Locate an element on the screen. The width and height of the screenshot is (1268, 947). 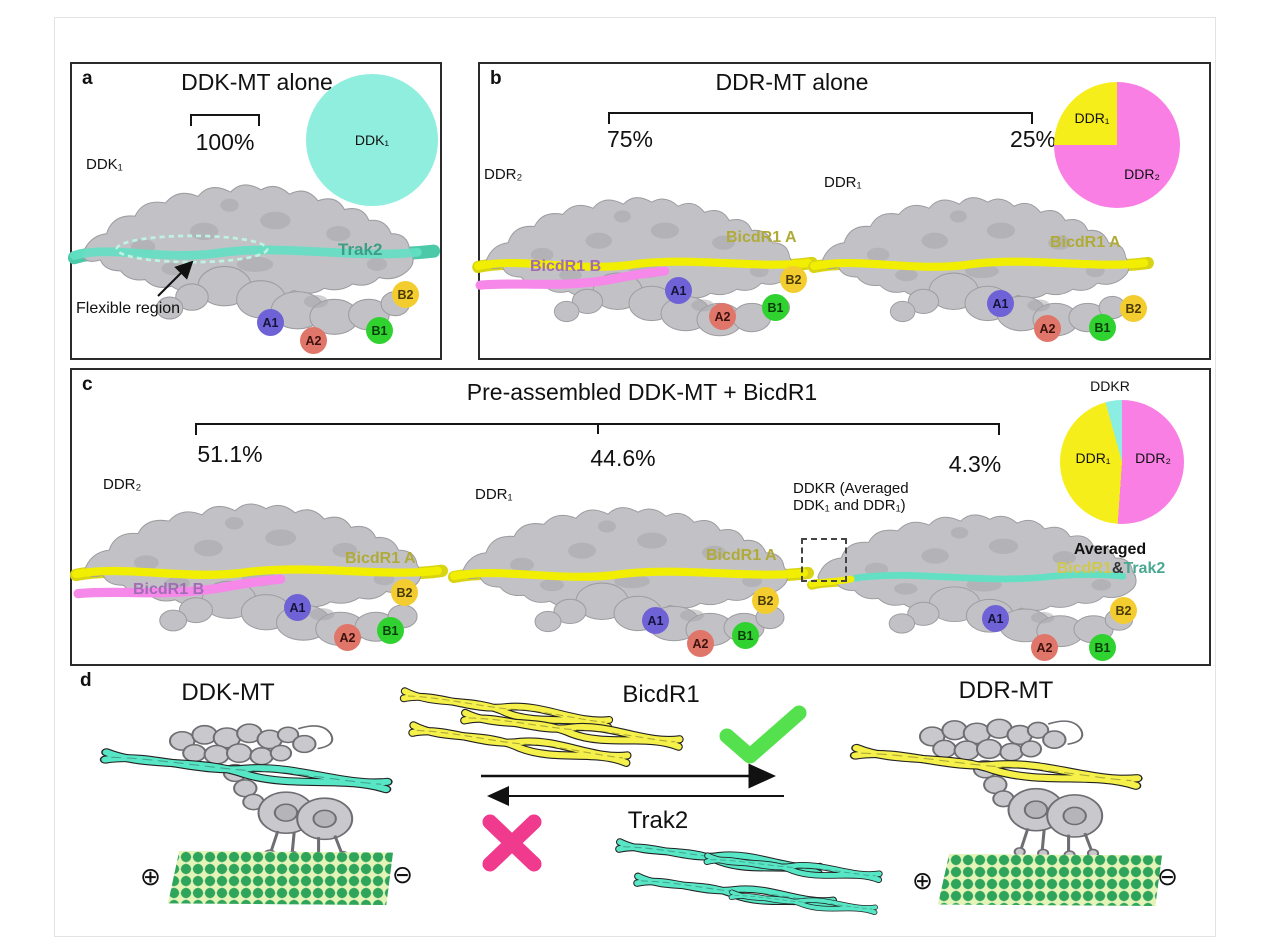
panel-b-left-density-map is located at coordinates (645, 267).